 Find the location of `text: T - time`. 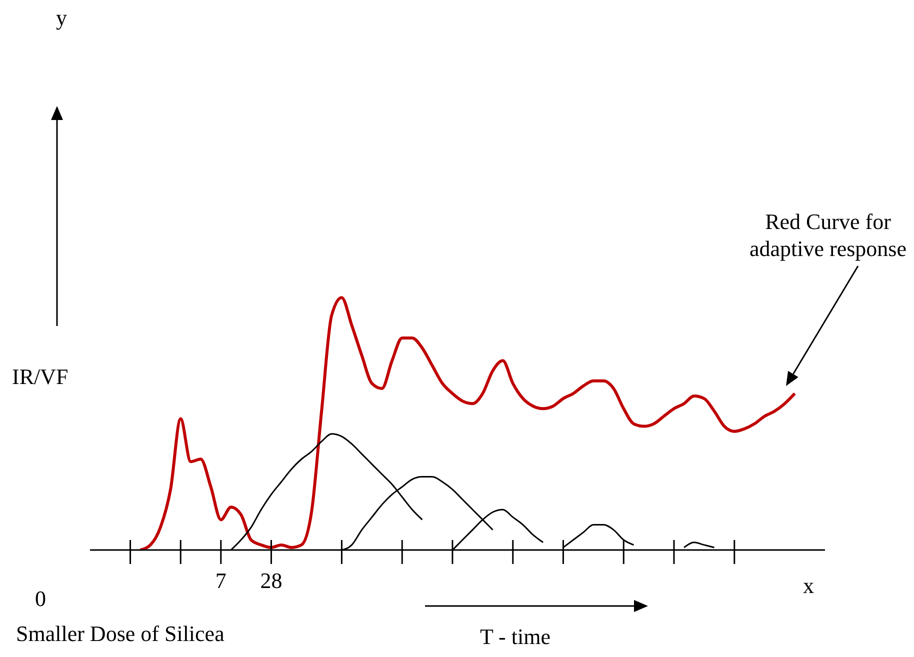

text: T - time is located at coordinates (515, 636).